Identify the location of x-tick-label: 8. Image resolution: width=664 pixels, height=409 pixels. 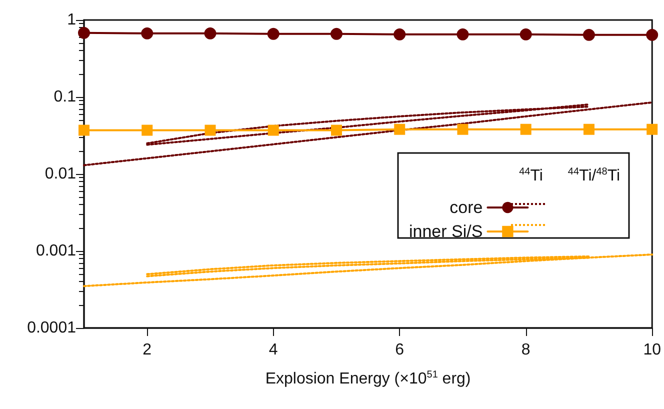
(525, 350).